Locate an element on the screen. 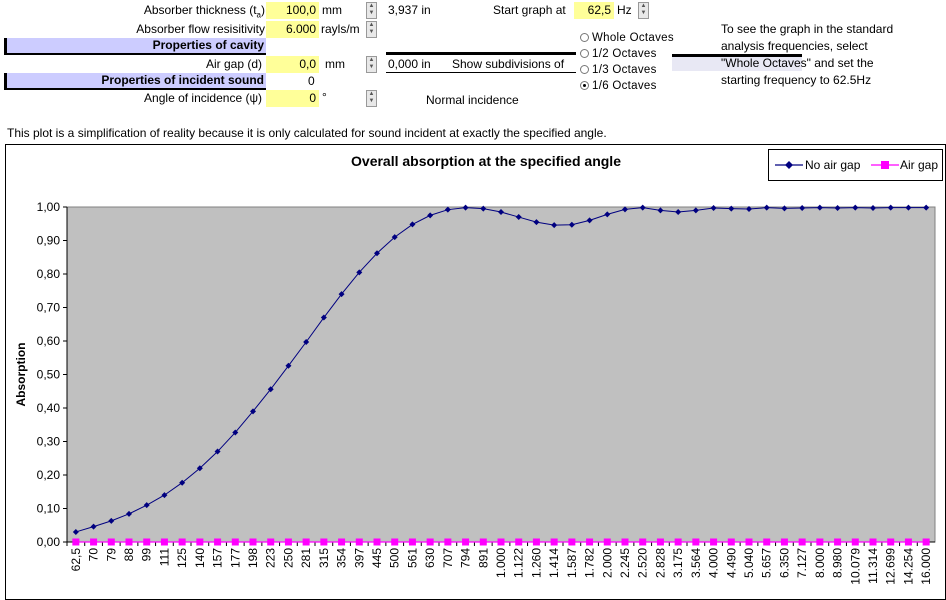 The width and height of the screenshot is (946, 600). y-tick-label: 0,80 is located at coordinates (49, 274).